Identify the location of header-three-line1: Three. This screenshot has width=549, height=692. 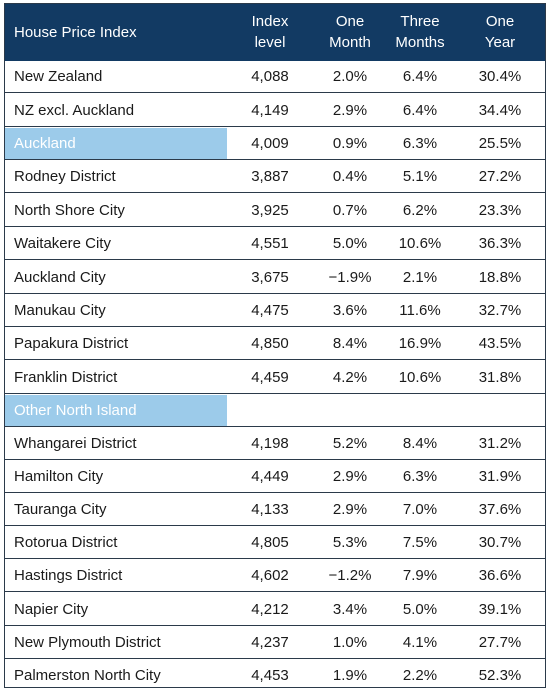
(420, 21).